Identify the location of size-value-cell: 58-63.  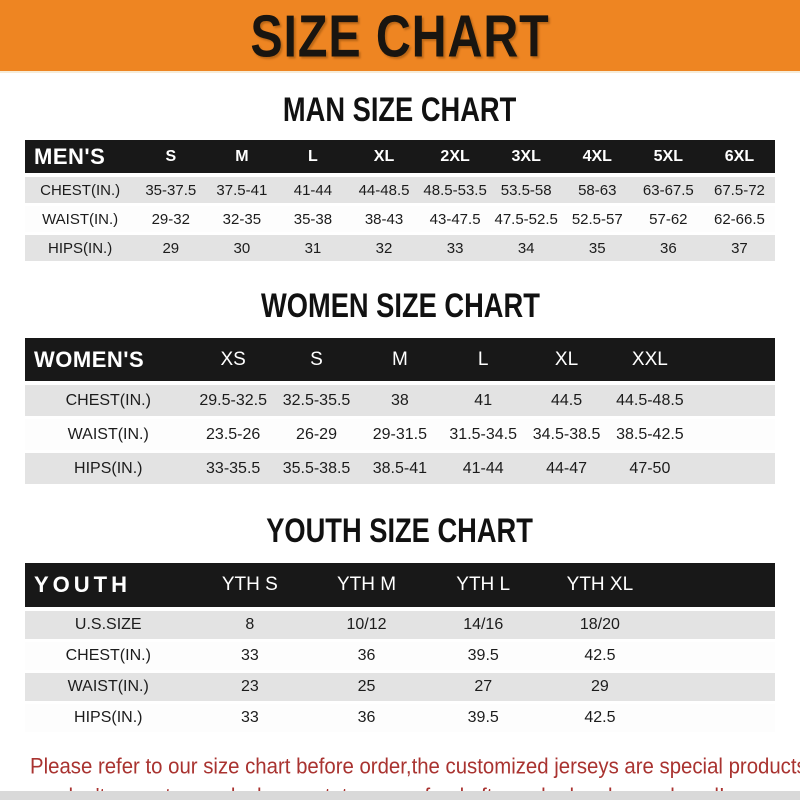
(597, 190).